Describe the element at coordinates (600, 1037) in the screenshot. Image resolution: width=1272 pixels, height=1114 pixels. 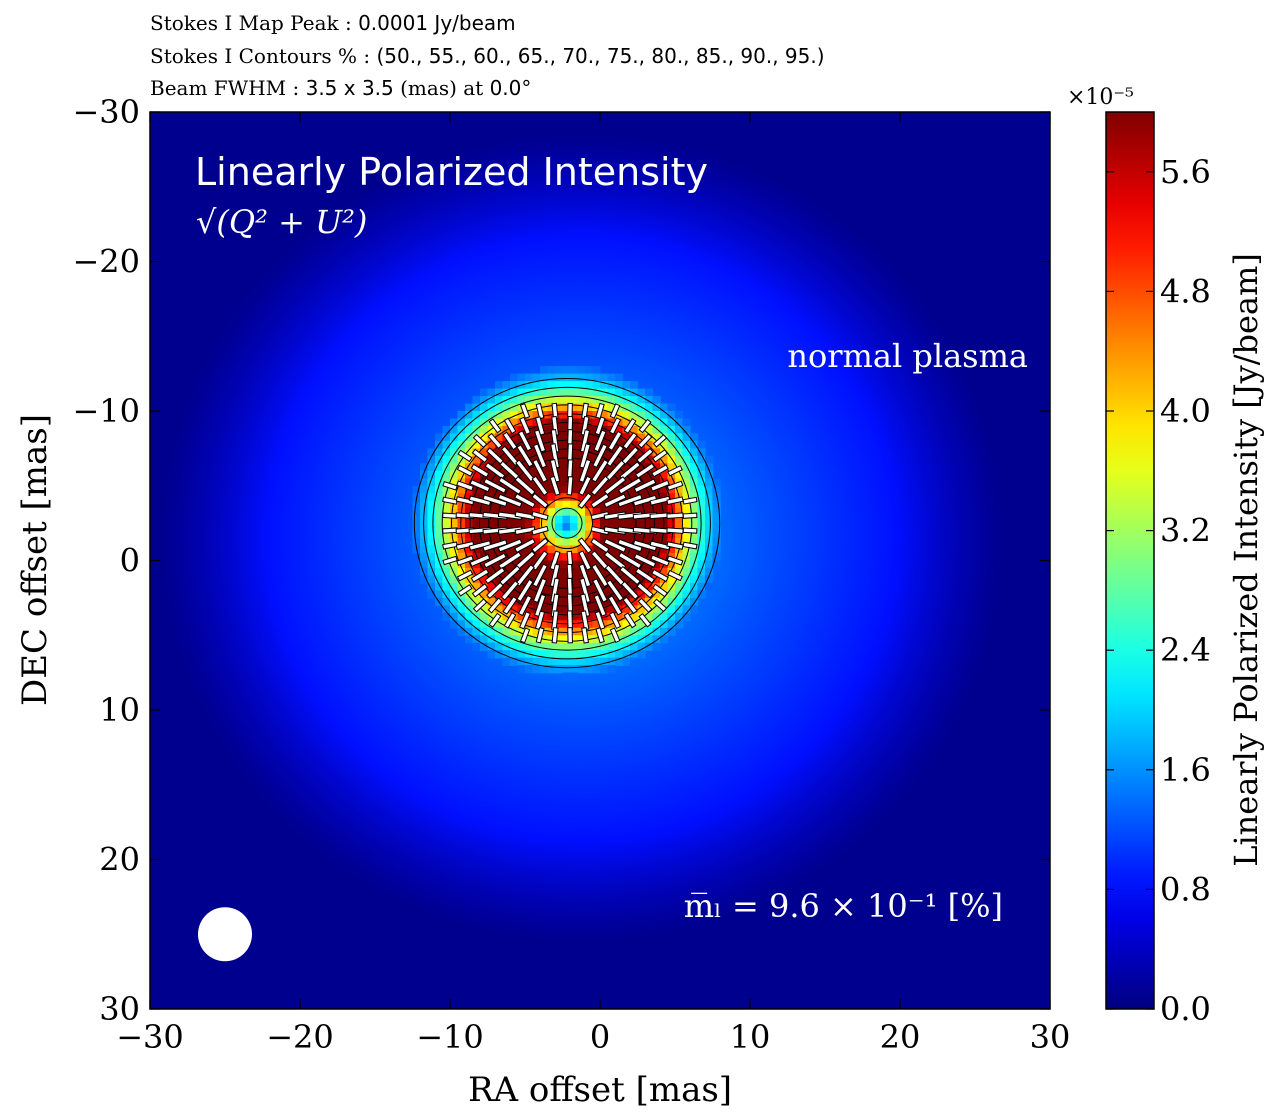
I see `x-tick-label: 0` at that location.